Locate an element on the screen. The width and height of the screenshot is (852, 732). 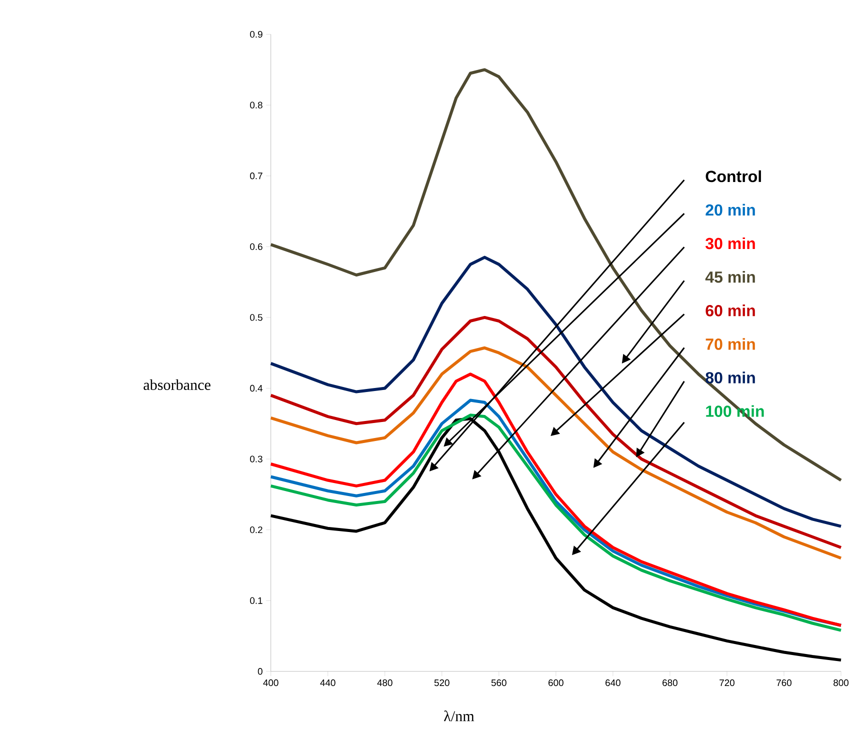
text: 60 min is located at coordinates (730, 310).